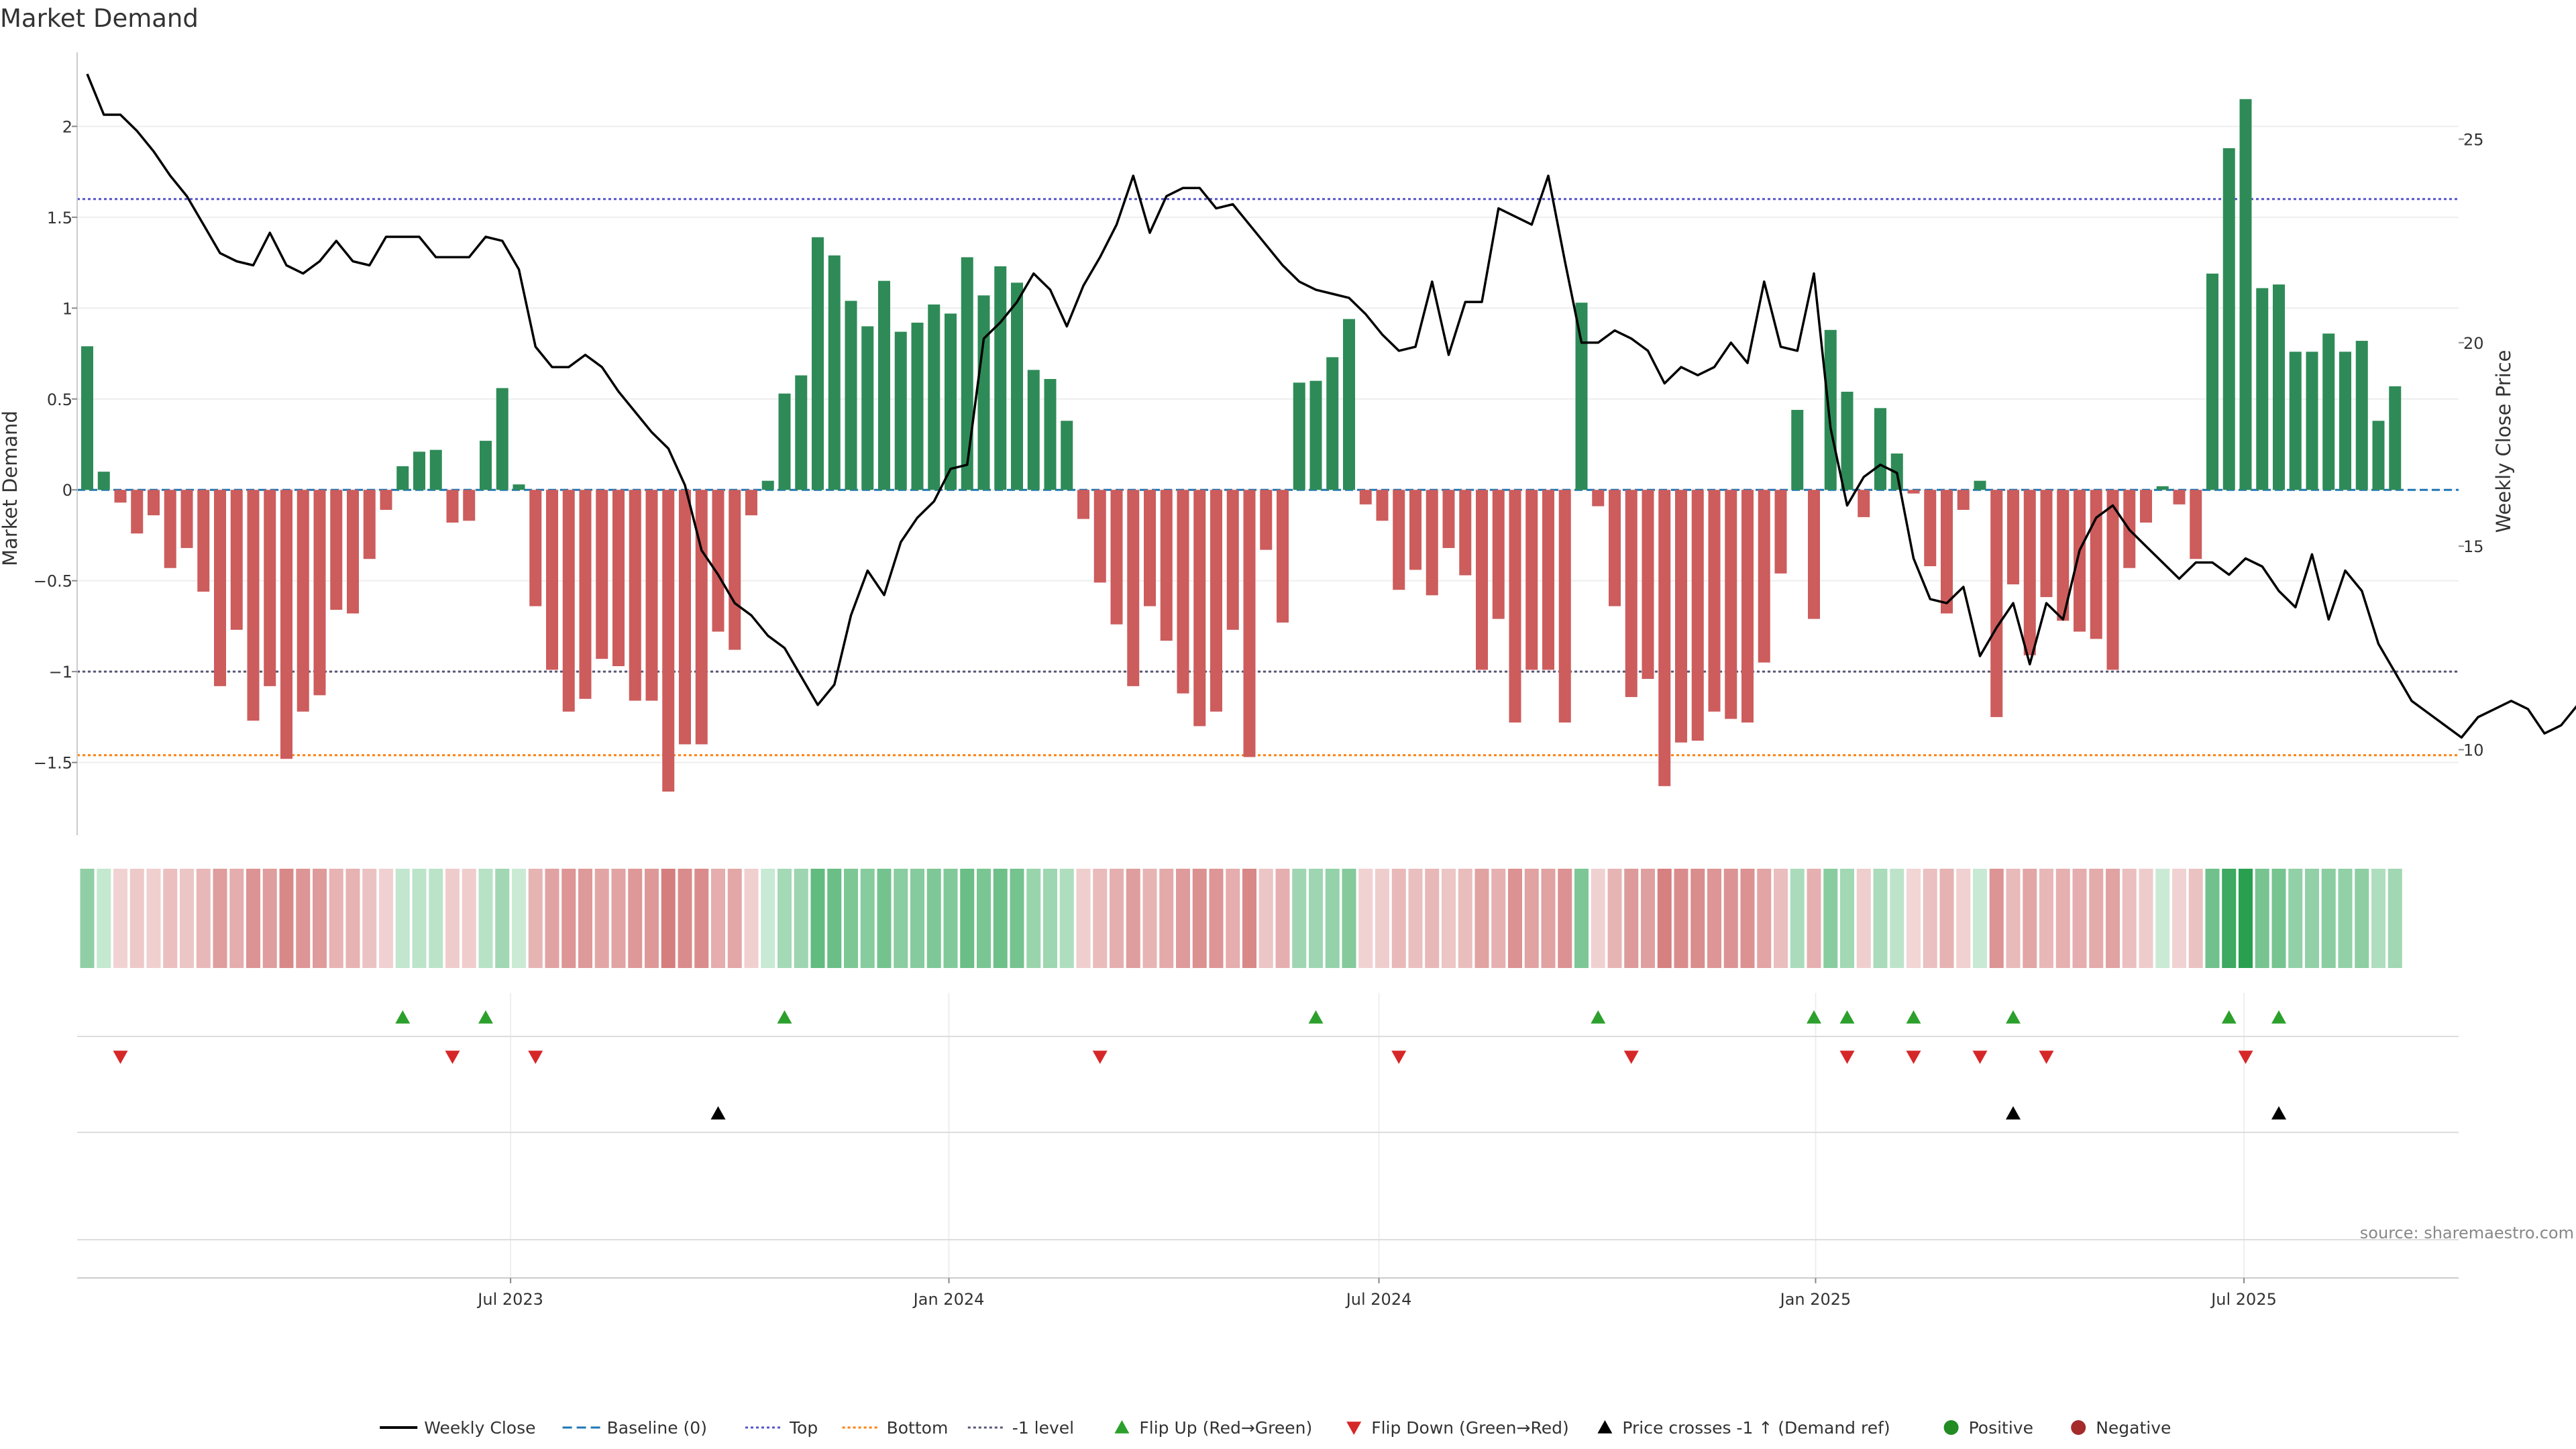 Image resolution: width=2576 pixels, height=1449 pixels. Describe the element at coordinates (59, 218) in the screenshot. I see `y-tick-label: 1.5` at that location.